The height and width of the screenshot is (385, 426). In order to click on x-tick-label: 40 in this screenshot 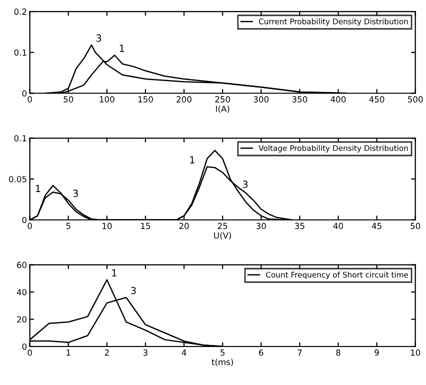, I will do `click(338, 226)`.